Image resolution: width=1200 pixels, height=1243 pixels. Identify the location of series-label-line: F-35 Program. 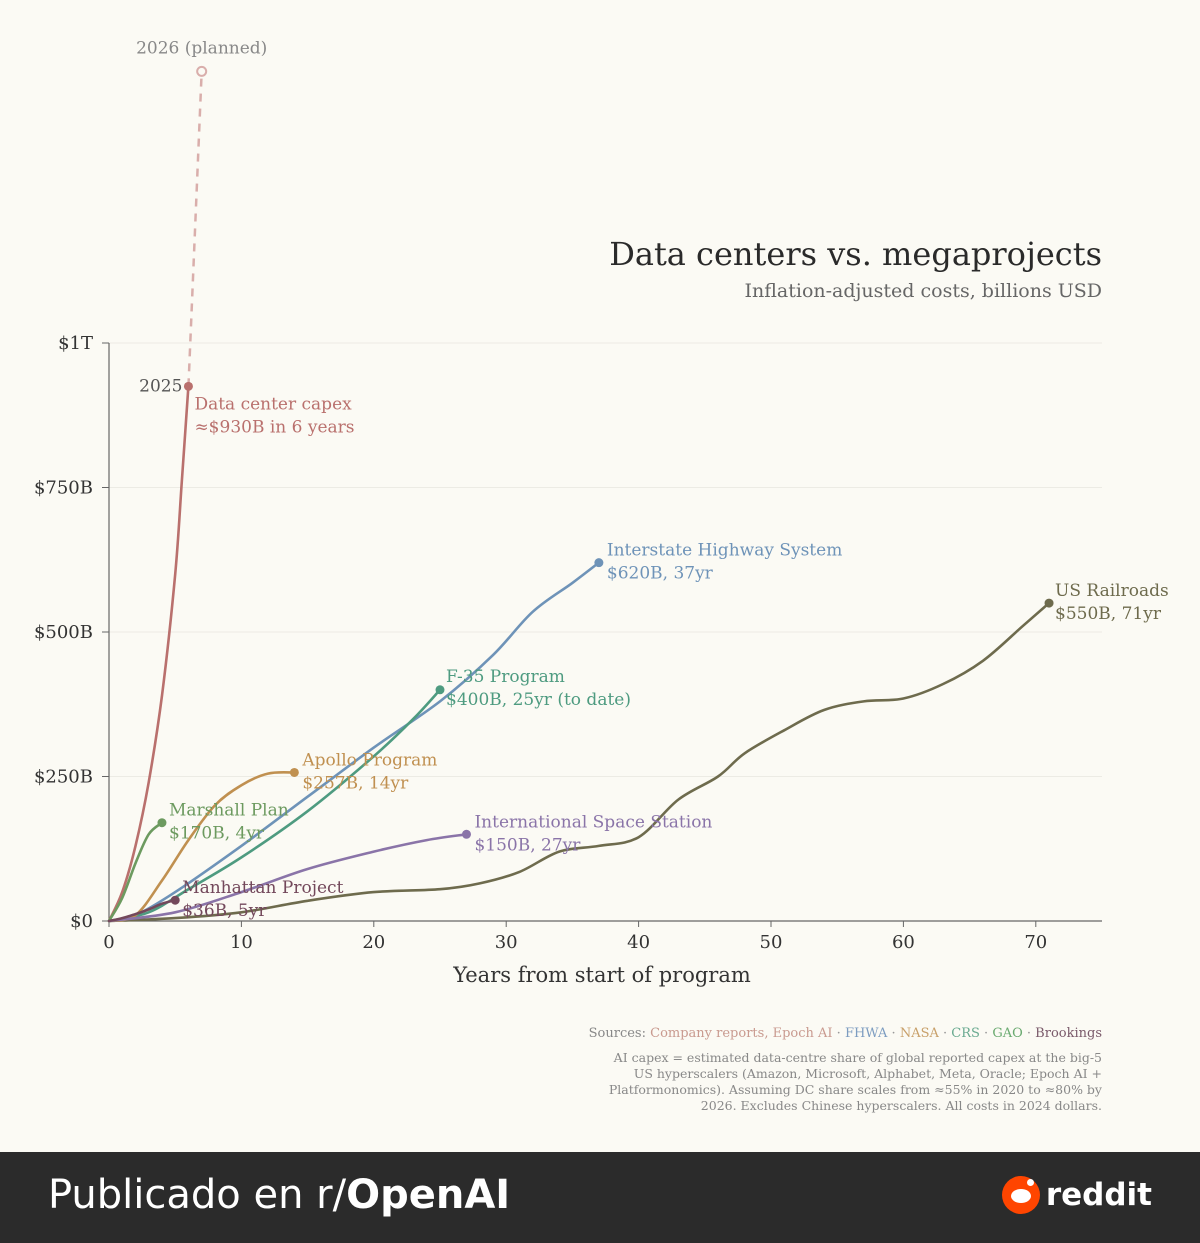
(505, 677).